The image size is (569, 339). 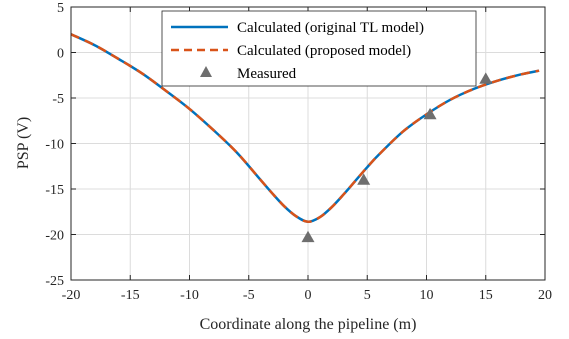 What do you see at coordinates (267, 74) in the screenshot?
I see `legend-label-measured: Measured` at bounding box center [267, 74].